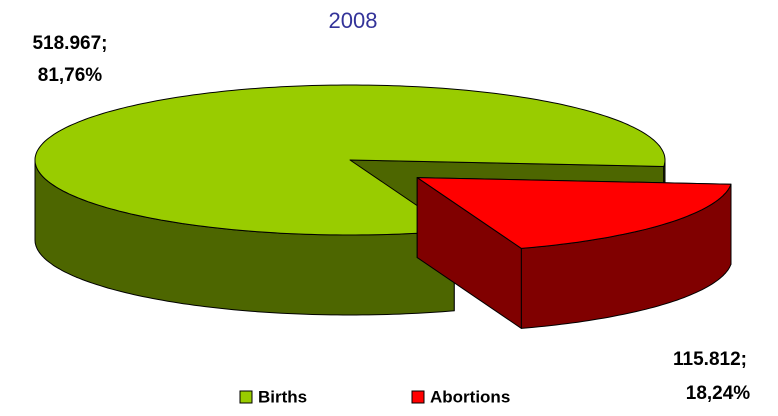  Describe the element at coordinates (70, 75) in the screenshot. I see `data-label: 81,76%` at that location.